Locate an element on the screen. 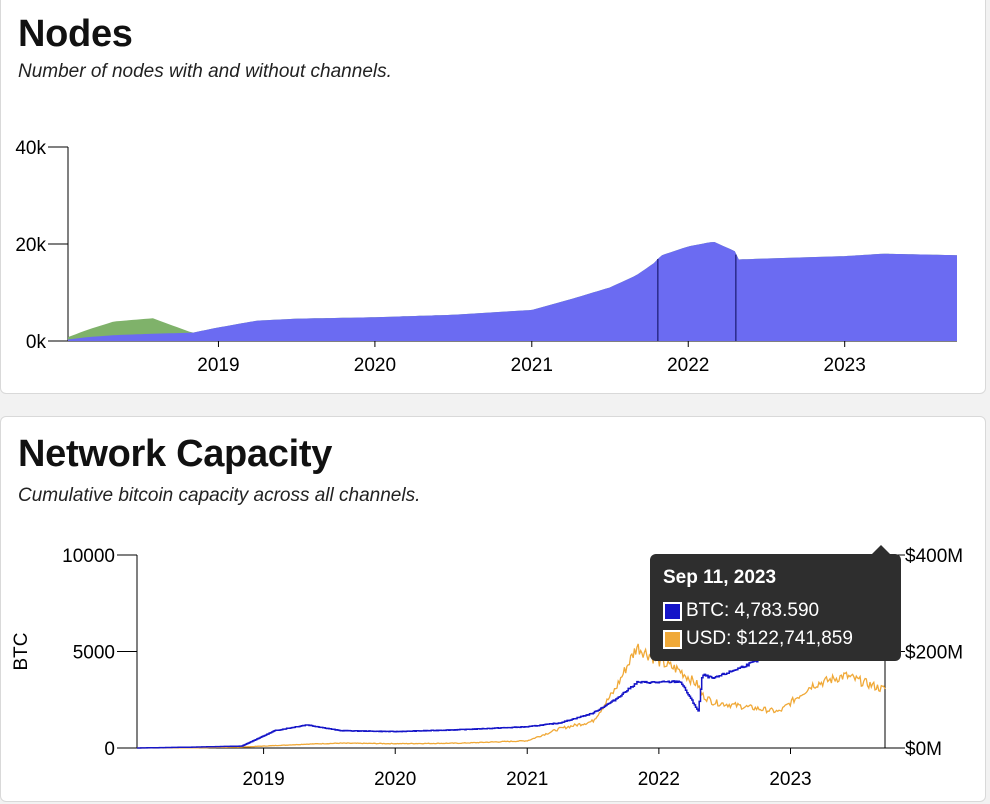 The image size is (990, 804). usd-swatch-icon is located at coordinates (672, 639).